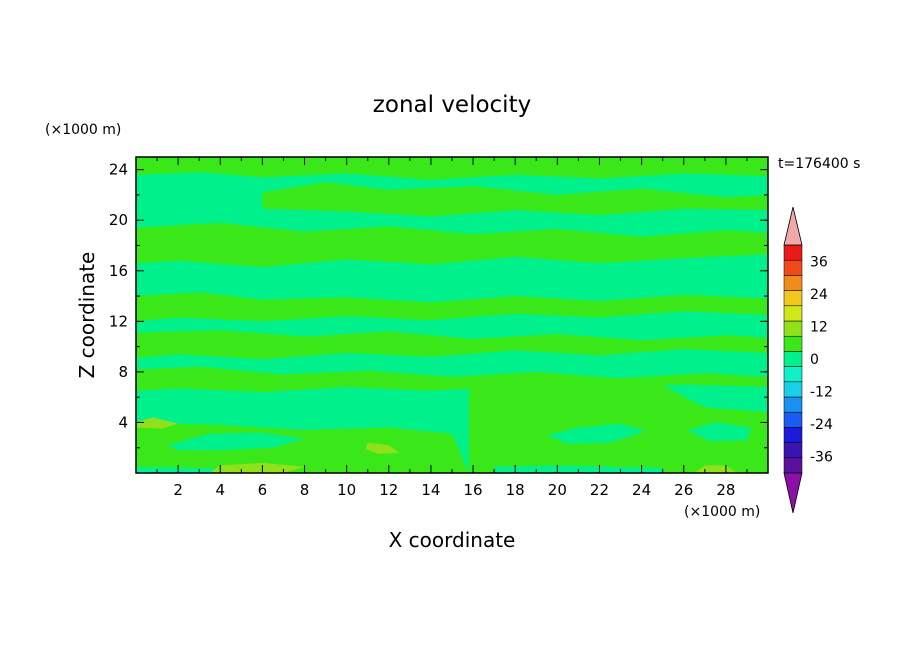 This screenshot has height=654, width=904. What do you see at coordinates (118, 220) in the screenshot?
I see `y-tick-label: 20` at bounding box center [118, 220].